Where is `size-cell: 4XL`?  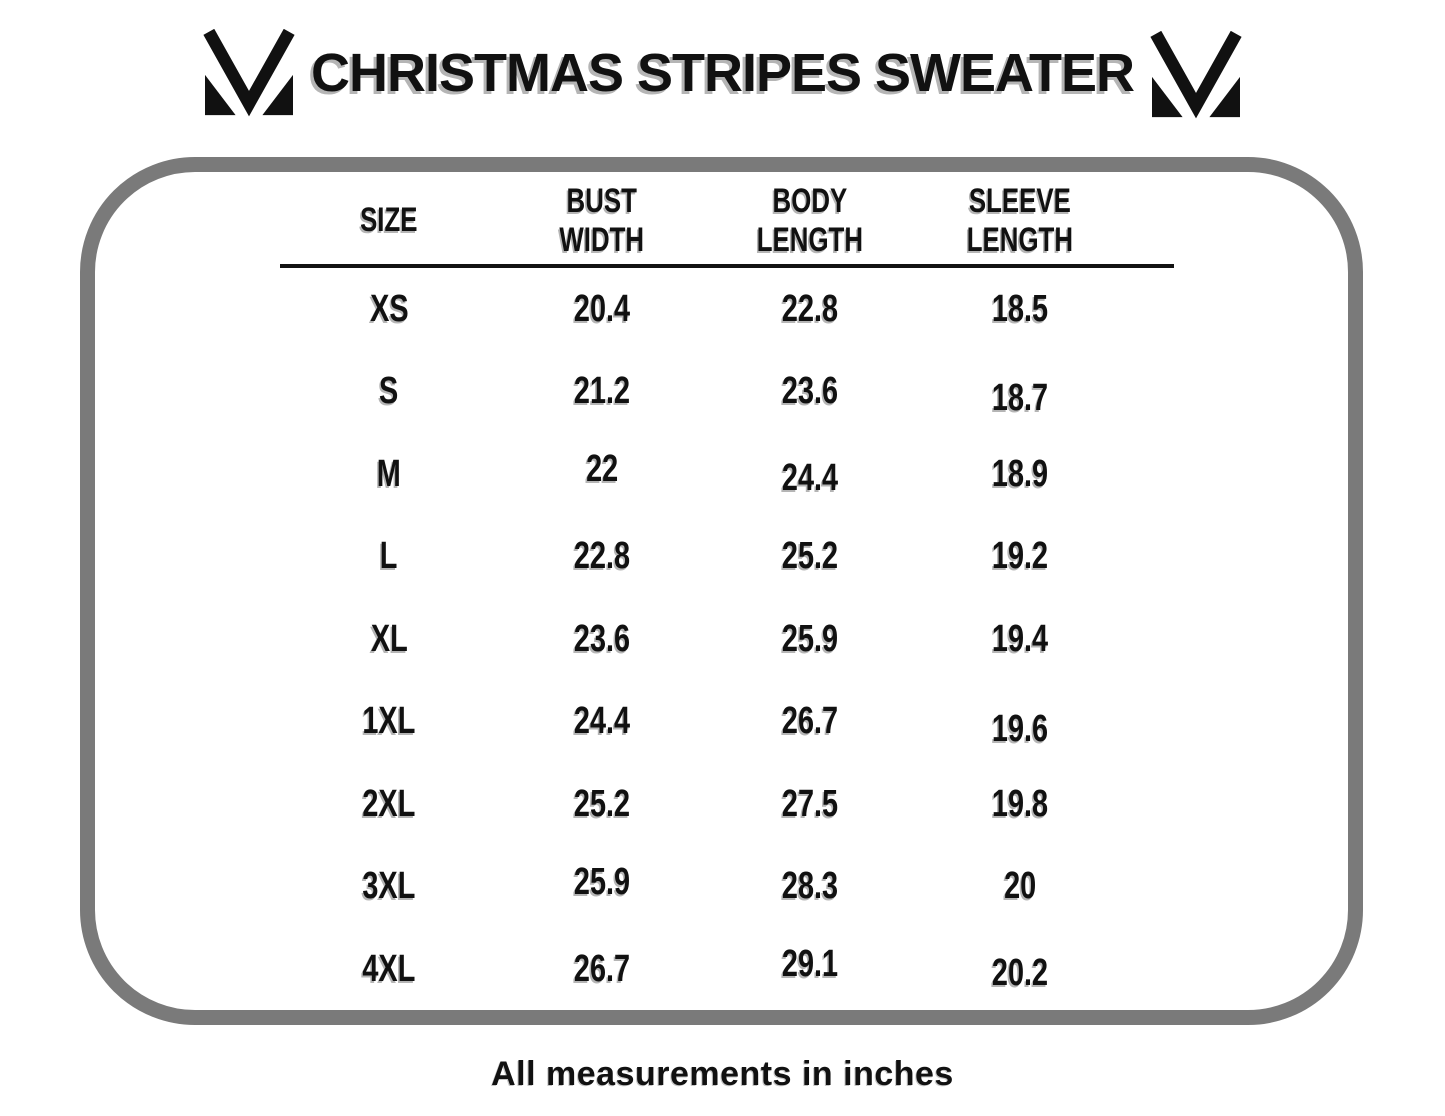
size-cell: 4XL is located at coordinates (389, 968).